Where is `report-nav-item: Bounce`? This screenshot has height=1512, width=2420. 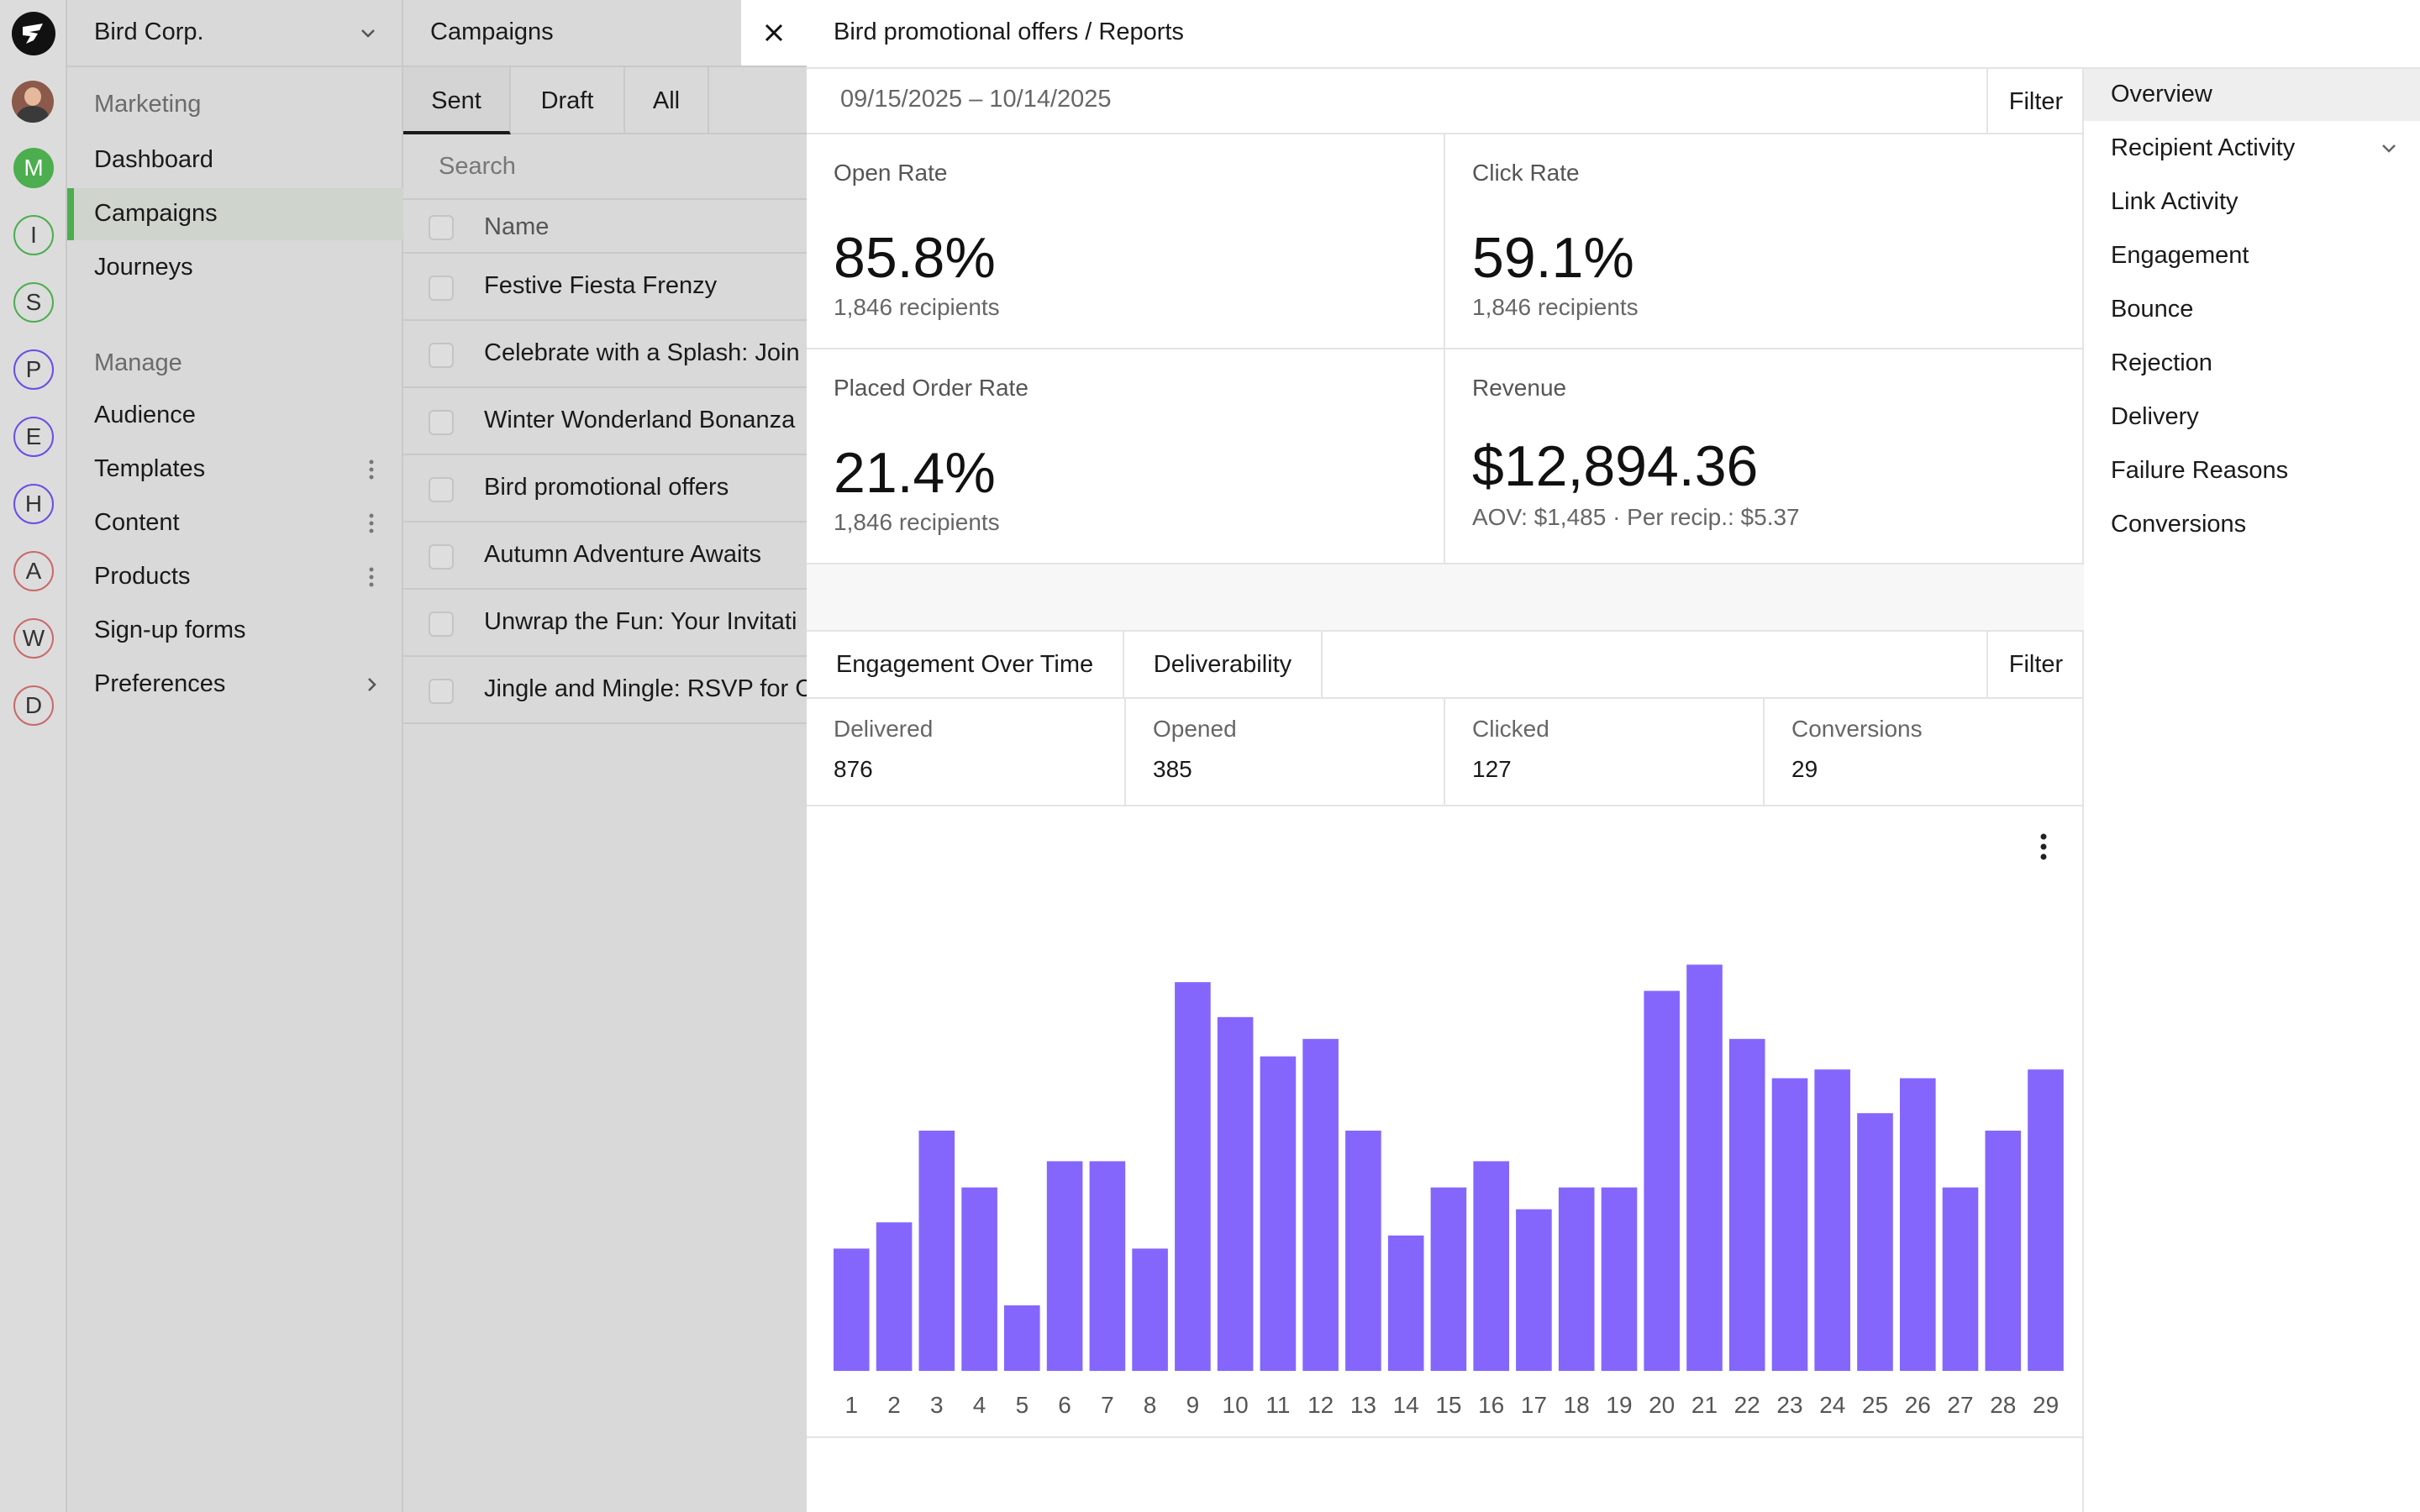 report-nav-item: Bounce is located at coordinates (2252, 310).